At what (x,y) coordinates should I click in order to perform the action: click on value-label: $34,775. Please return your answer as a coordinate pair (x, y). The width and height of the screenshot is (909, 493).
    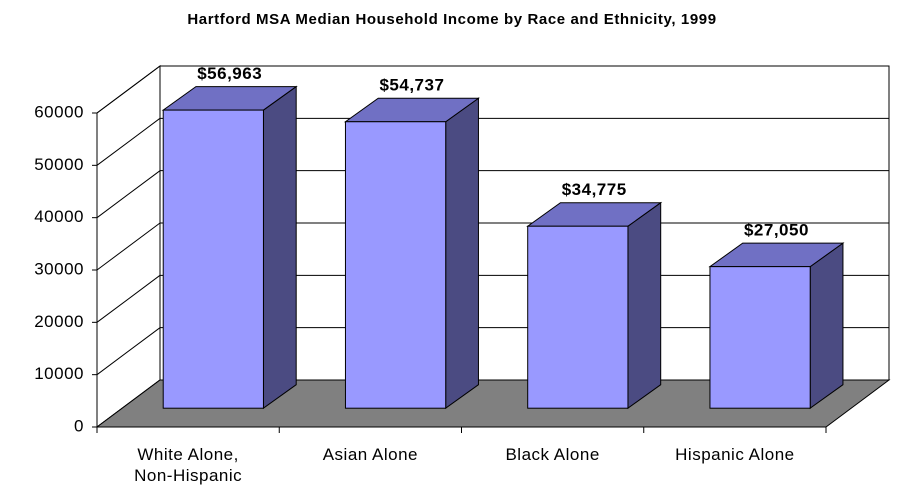
    Looking at the image, I should click on (594, 189).